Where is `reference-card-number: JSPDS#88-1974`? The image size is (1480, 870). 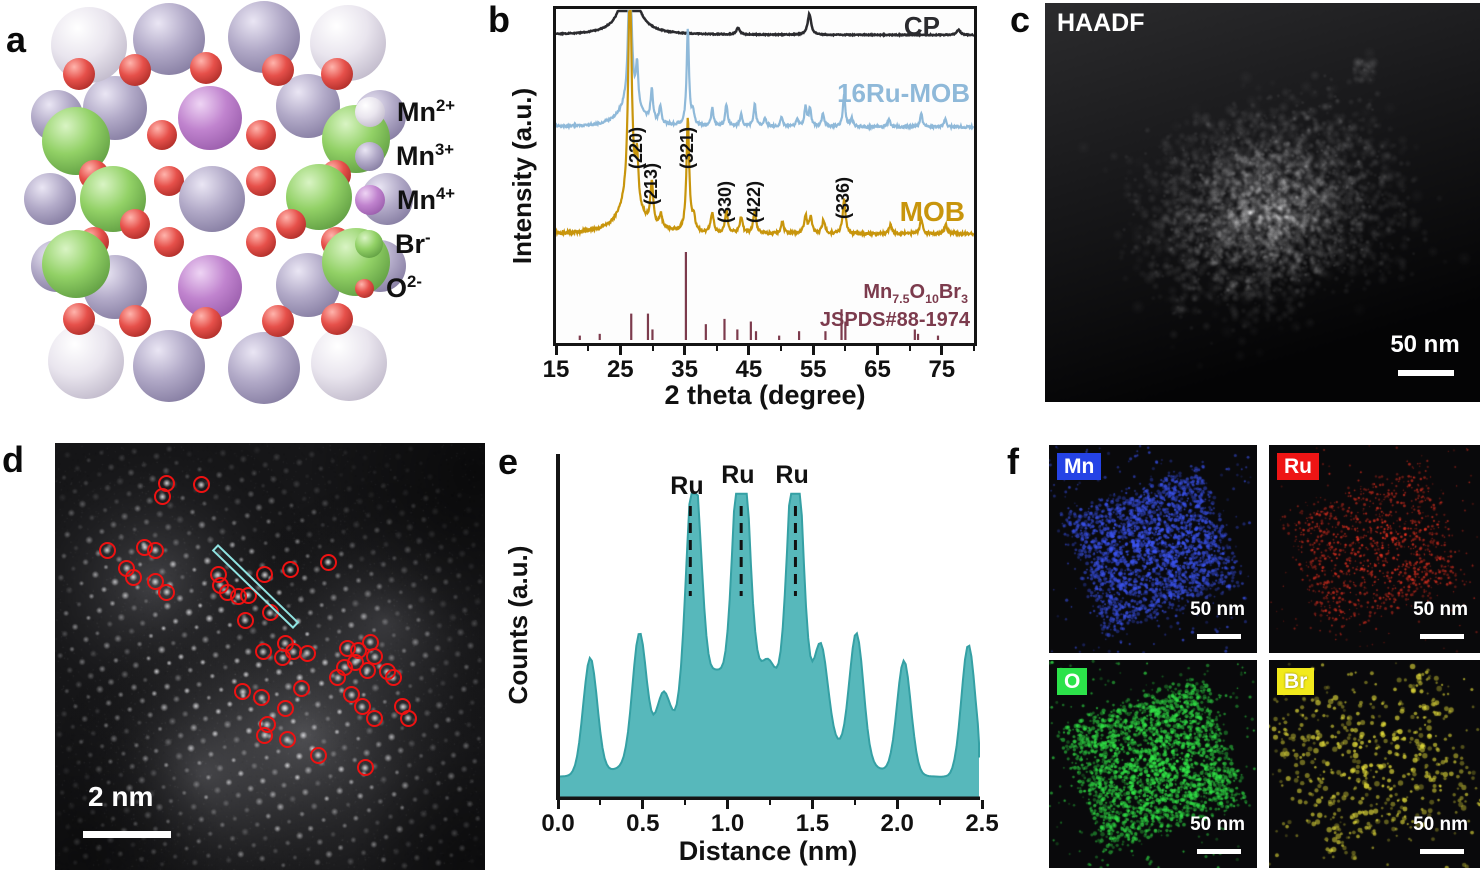 reference-card-number: JSPDS#88-1974 is located at coordinates (894, 320).